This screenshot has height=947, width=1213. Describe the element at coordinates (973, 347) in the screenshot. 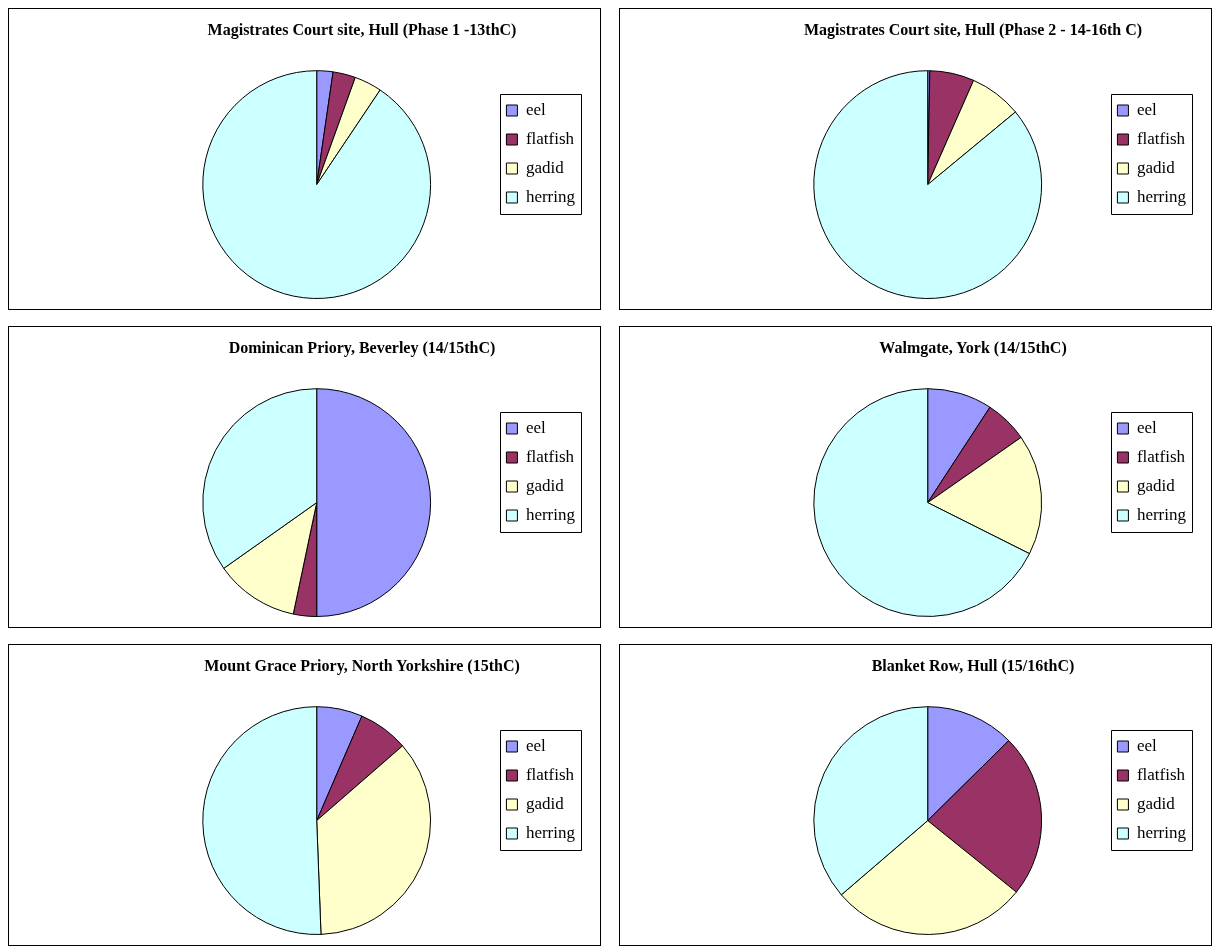

I see `chart-title: Walmgate, York (14/15thC)` at that location.